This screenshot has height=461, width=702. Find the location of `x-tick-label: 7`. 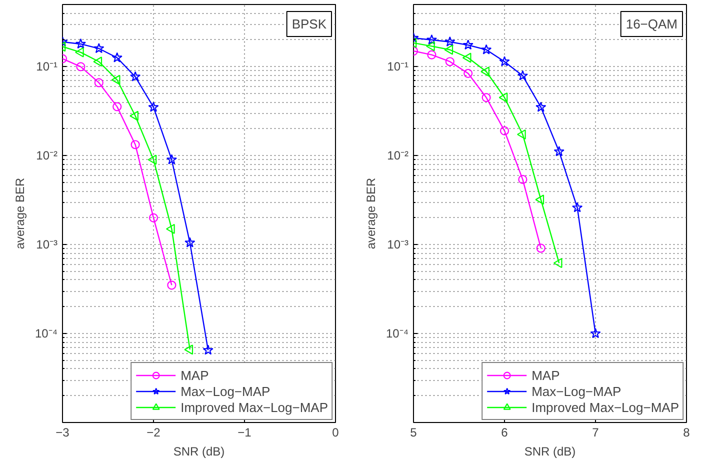

x-tick-label: 7 is located at coordinates (596, 433).